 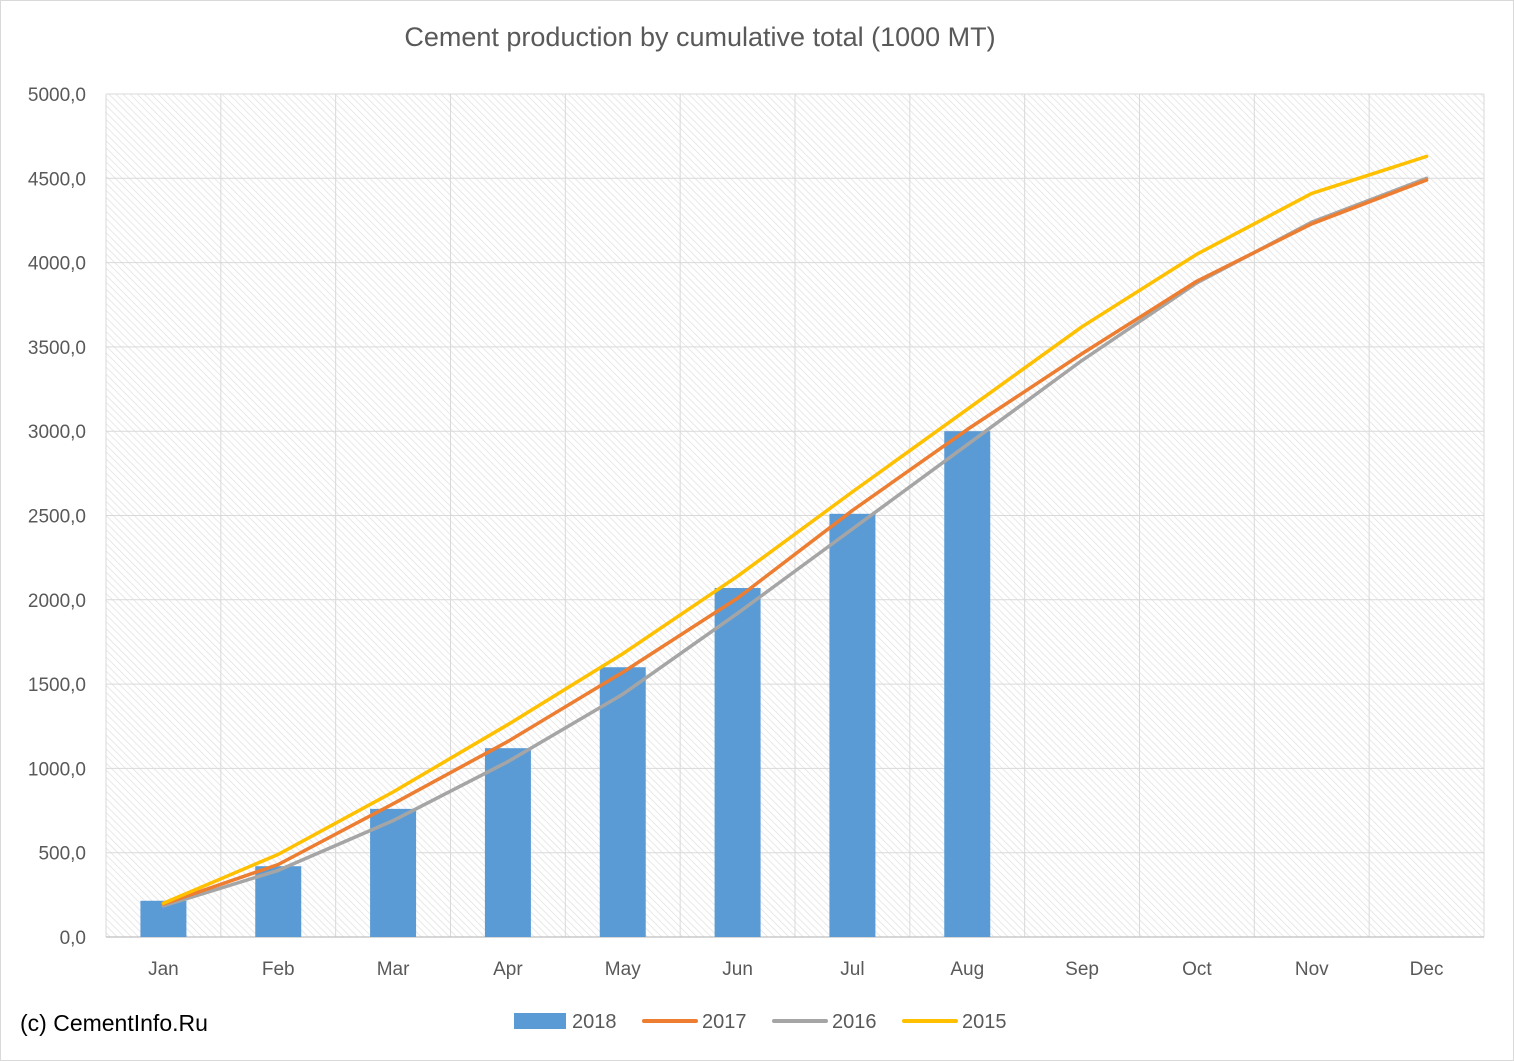 What do you see at coordinates (854, 1022) in the screenshot?
I see `legend-label-2016: 2016` at bounding box center [854, 1022].